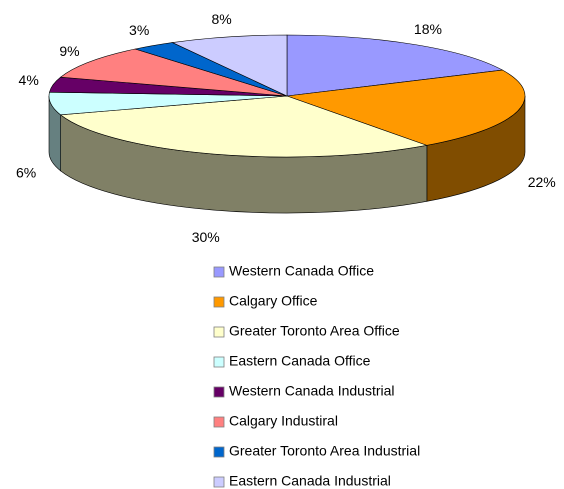 This screenshot has height=489, width=564. What do you see at coordinates (26, 172) in the screenshot?
I see `data-label: 6%` at bounding box center [26, 172].